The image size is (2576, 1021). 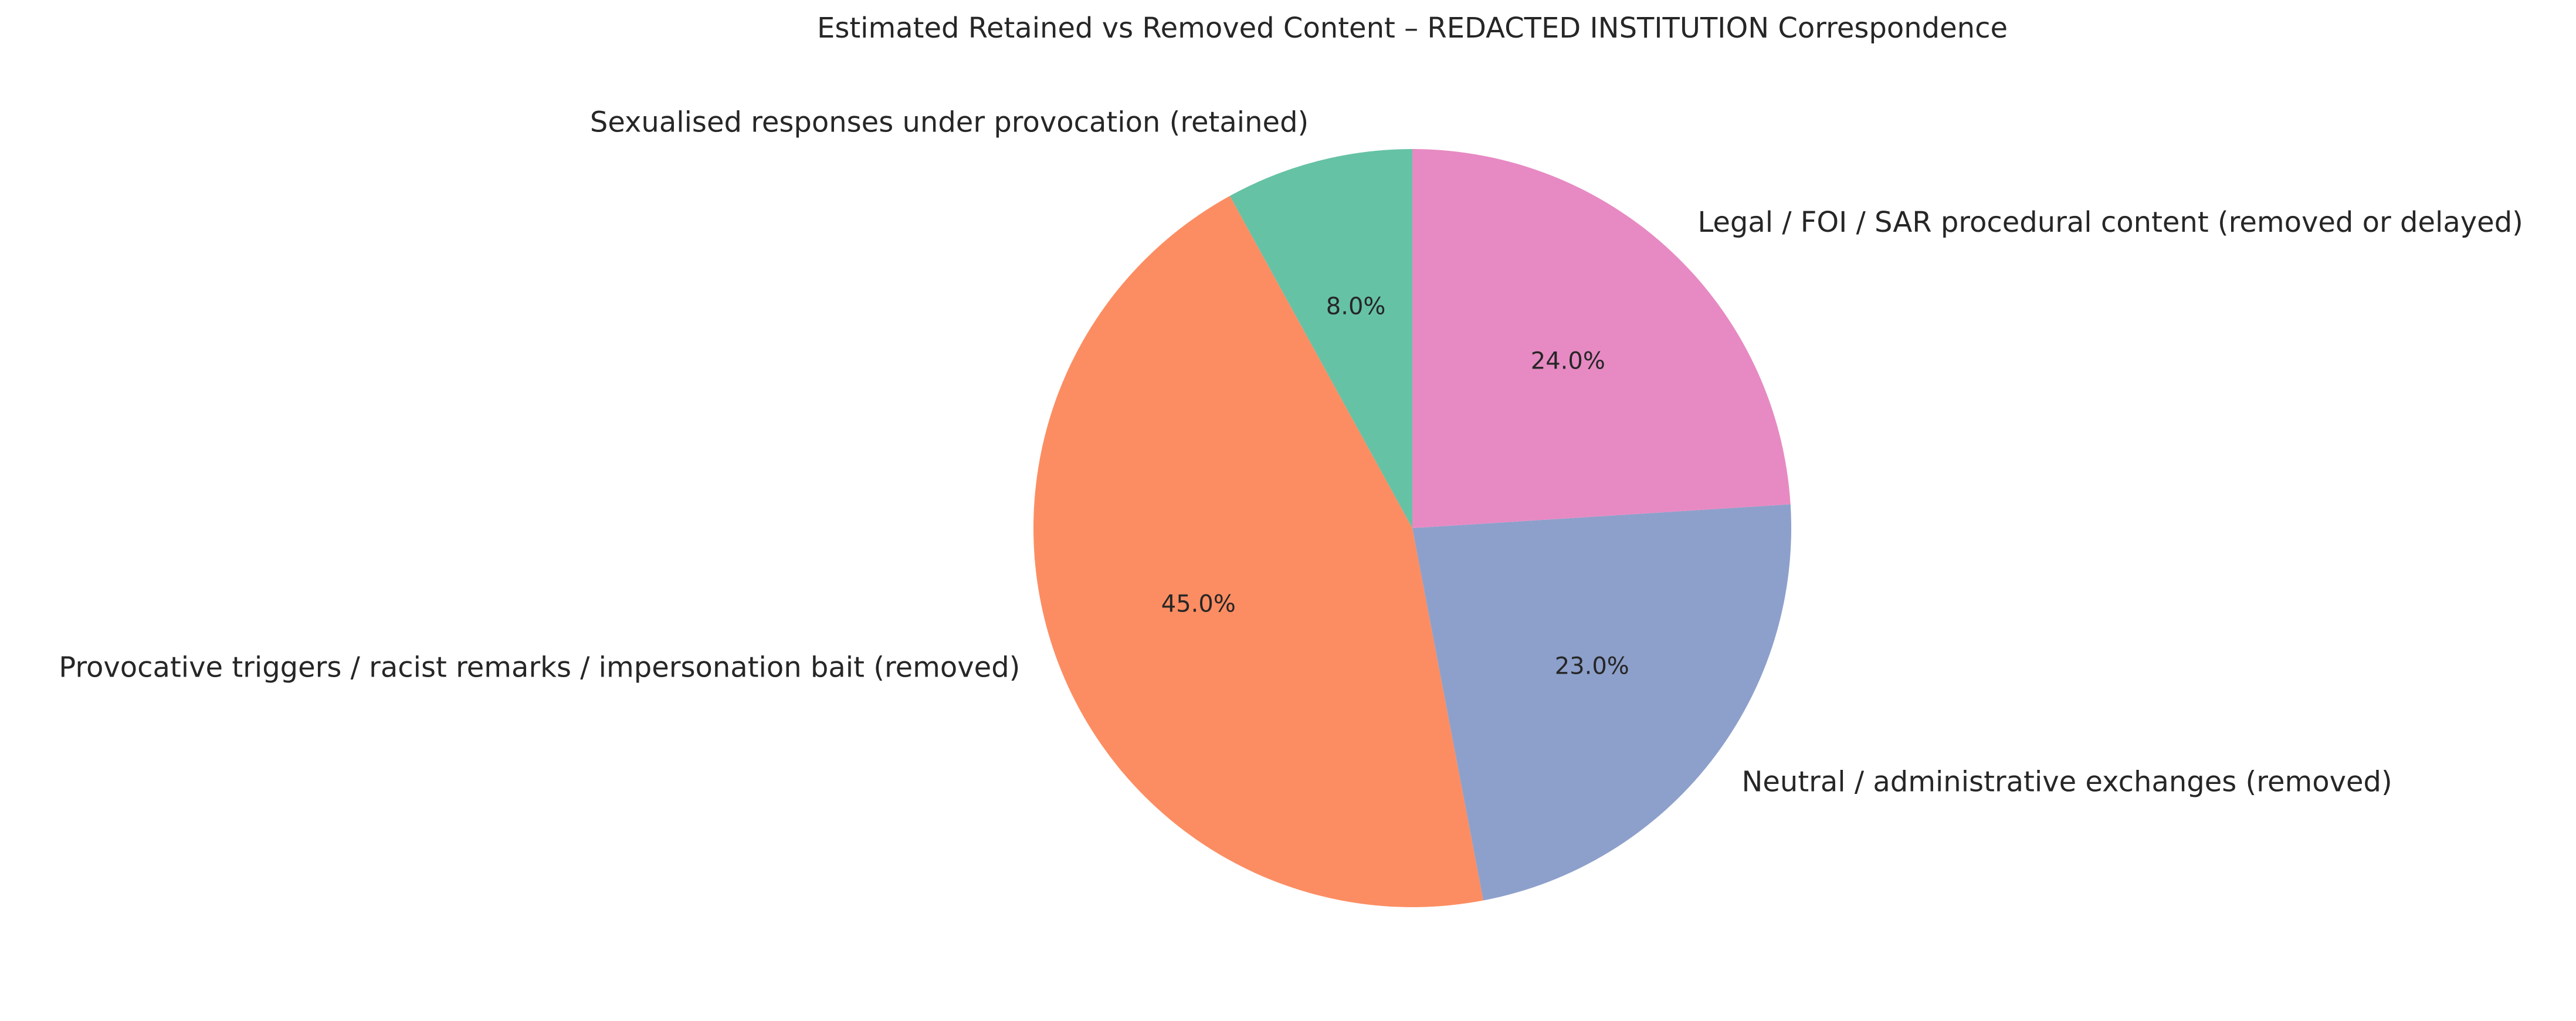 What do you see at coordinates (1568, 360) in the screenshot?
I see `slice-percent-label: 24.0%` at bounding box center [1568, 360].